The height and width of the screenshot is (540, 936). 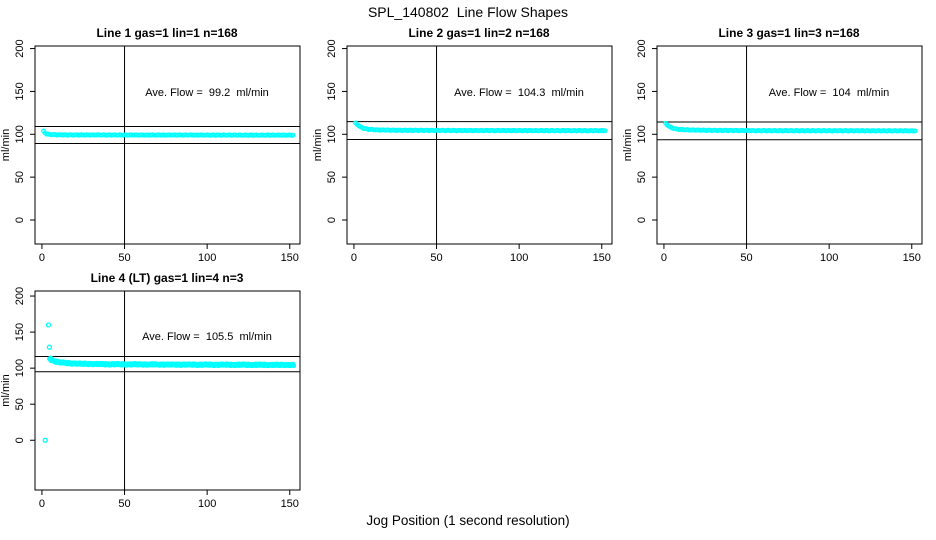 What do you see at coordinates (479, 33) in the screenshot?
I see `panel2-title: Line 2 gas=1 lin=2 n=168` at bounding box center [479, 33].